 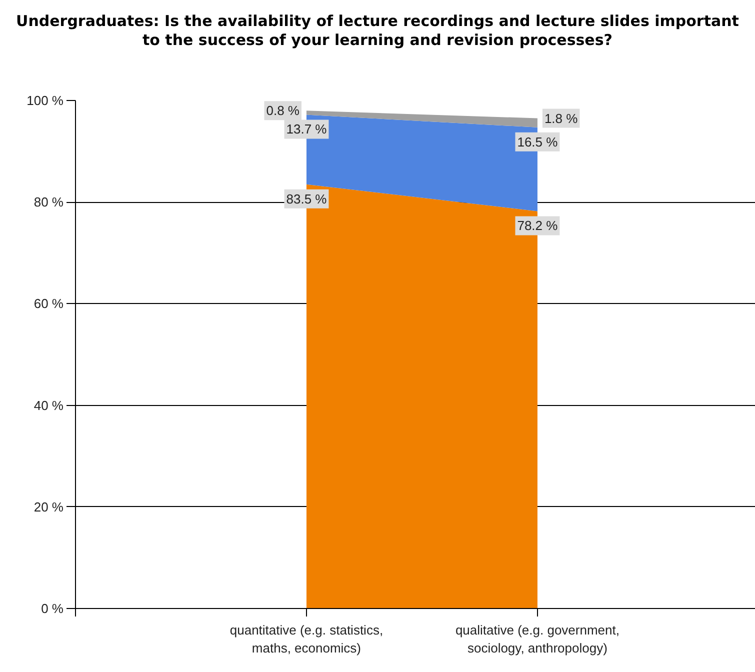 I want to click on data-label: 78.2 %, so click(x=537, y=226).